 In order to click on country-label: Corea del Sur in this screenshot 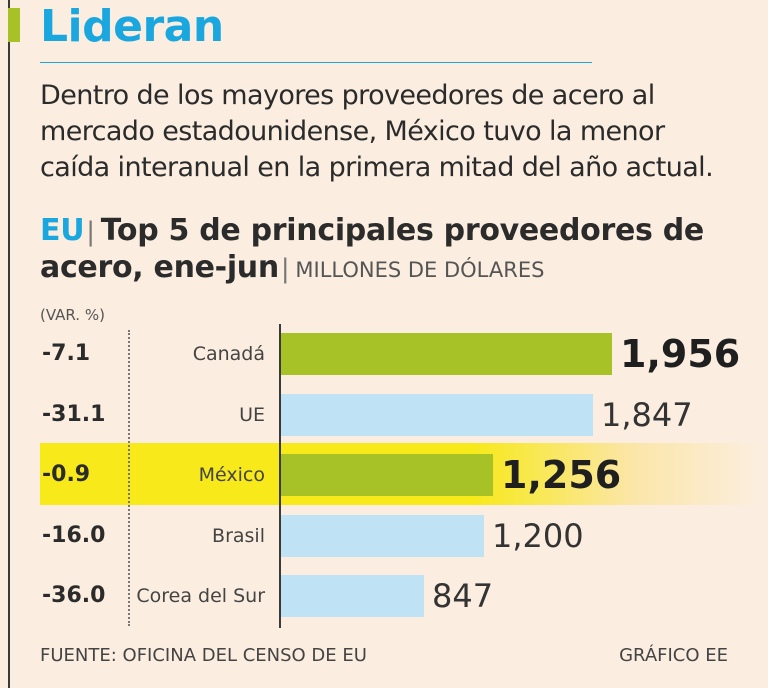, I will do `click(200, 596)`.